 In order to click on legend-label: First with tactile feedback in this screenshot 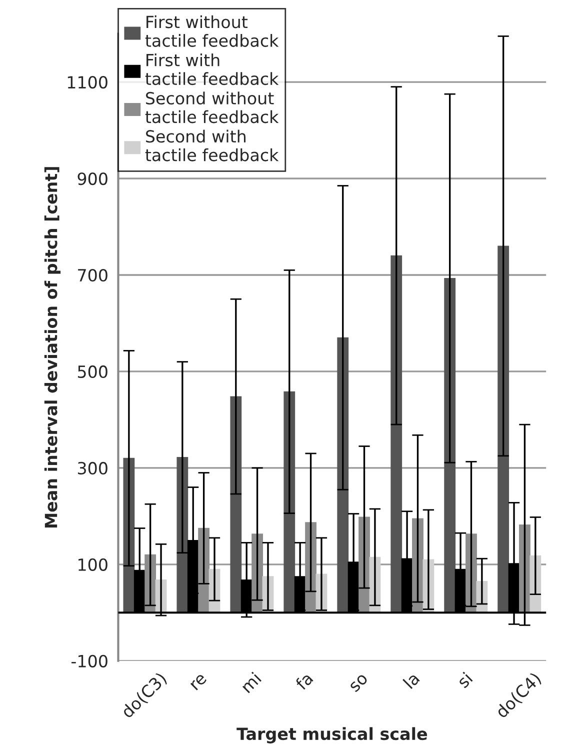, I will do `click(212, 70)`.